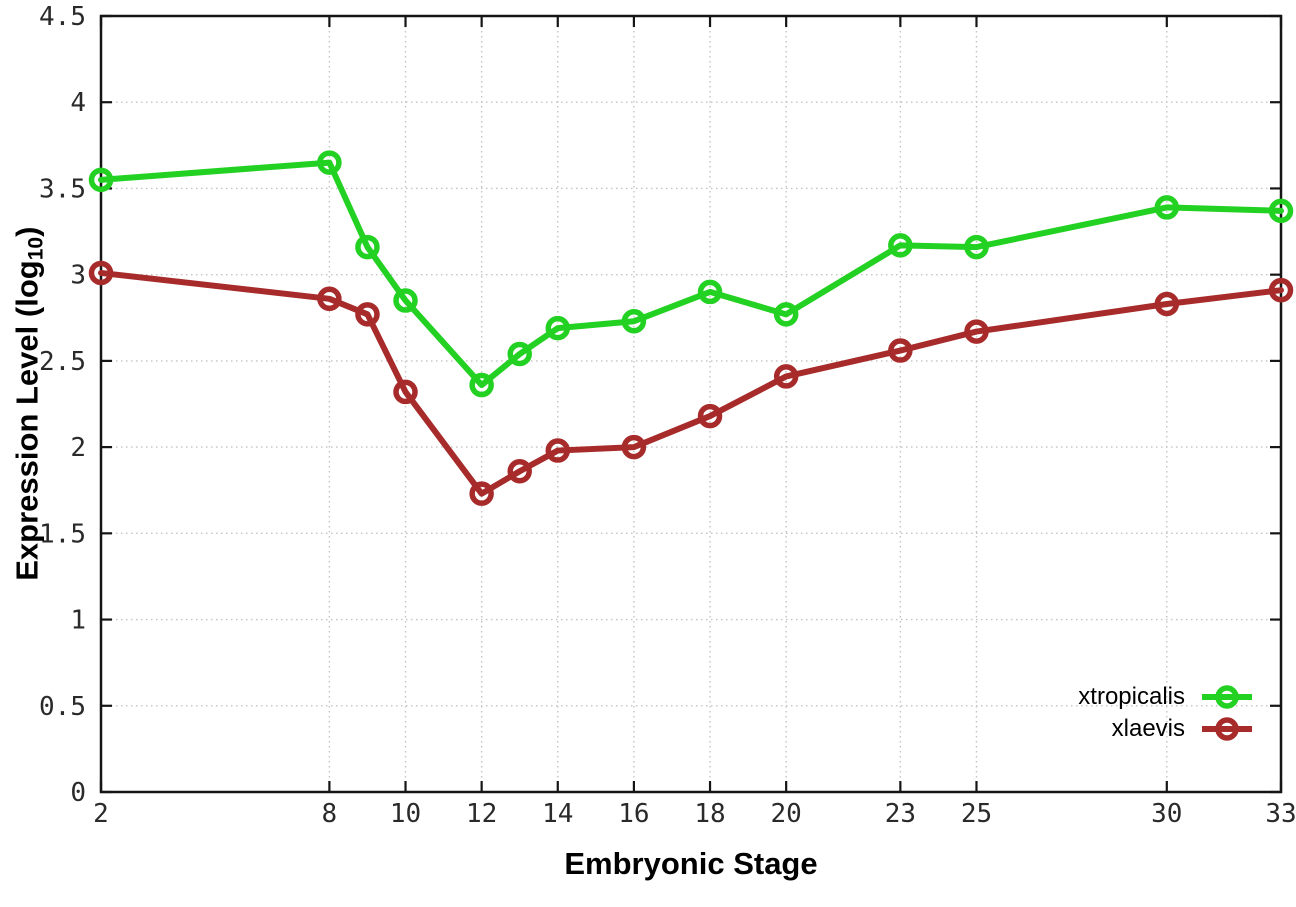 Image resolution: width=1296 pixels, height=907 pixels. I want to click on x-tick-label: 8, so click(330, 814).